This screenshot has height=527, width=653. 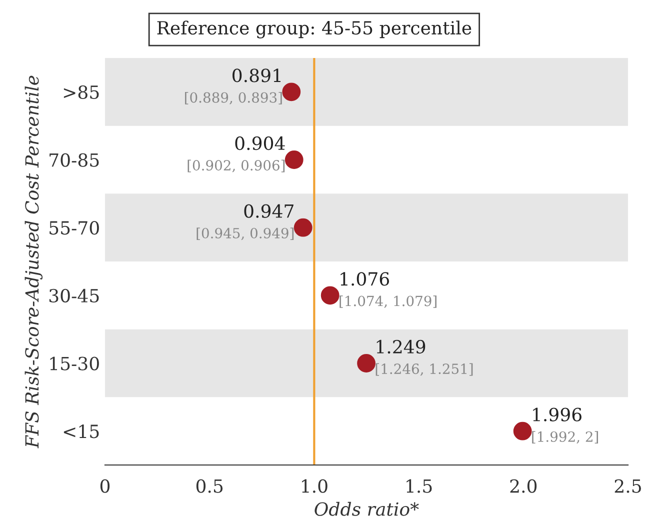 What do you see at coordinates (523, 486) in the screenshot?
I see `x-tick-label: 2.0` at bounding box center [523, 486].